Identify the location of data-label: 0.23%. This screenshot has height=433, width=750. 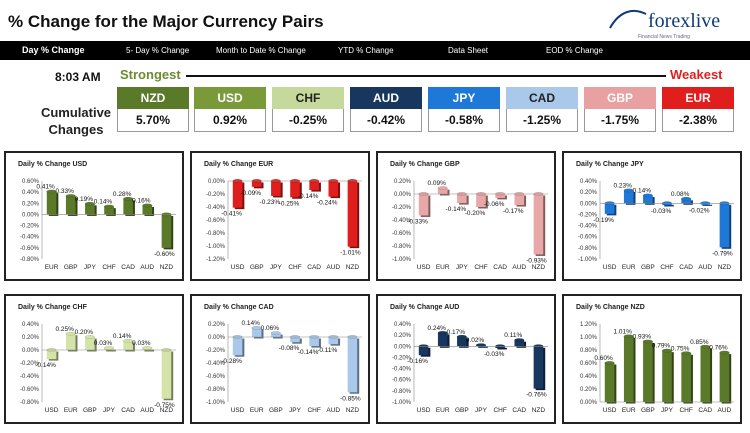
(622, 185).